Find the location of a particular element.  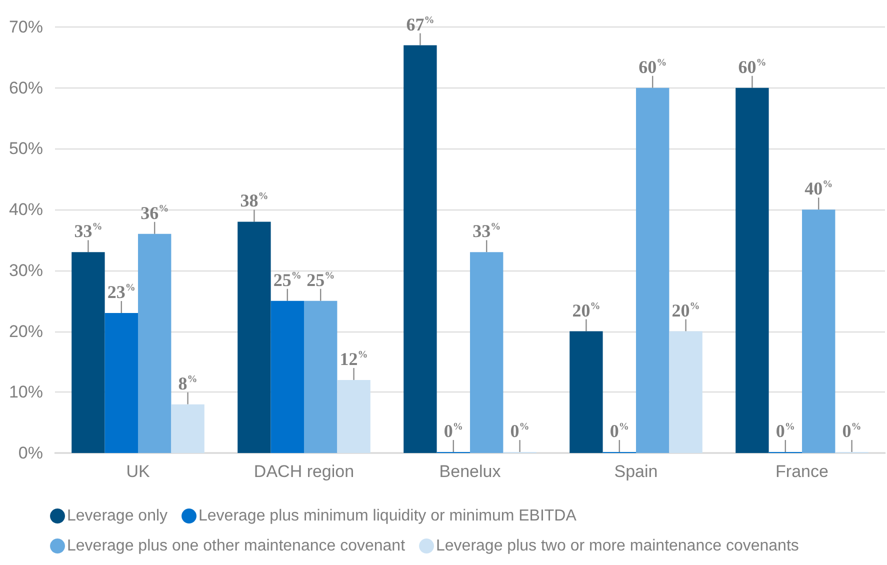

x-tick-label: DACH region is located at coordinates (304, 471).